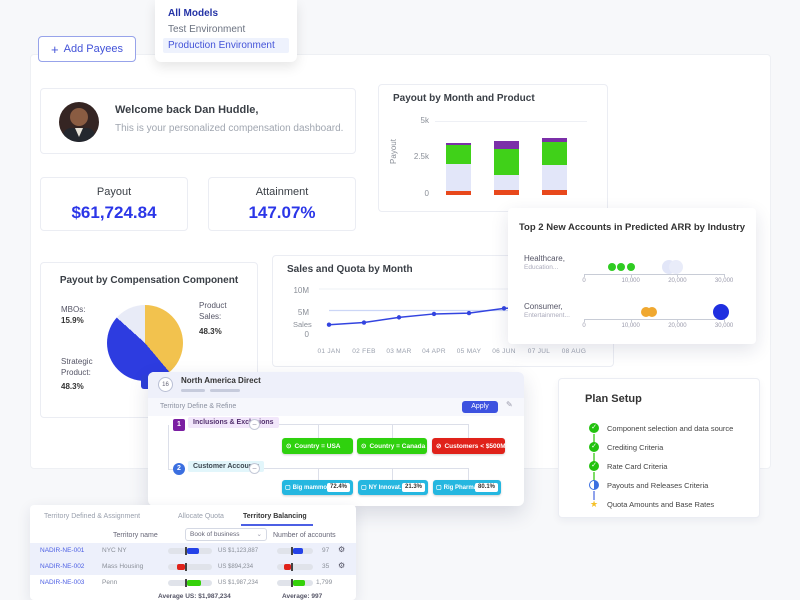 The width and height of the screenshot is (800, 600). What do you see at coordinates (79, 122) in the screenshot?
I see `user-avatar` at bounding box center [79, 122].